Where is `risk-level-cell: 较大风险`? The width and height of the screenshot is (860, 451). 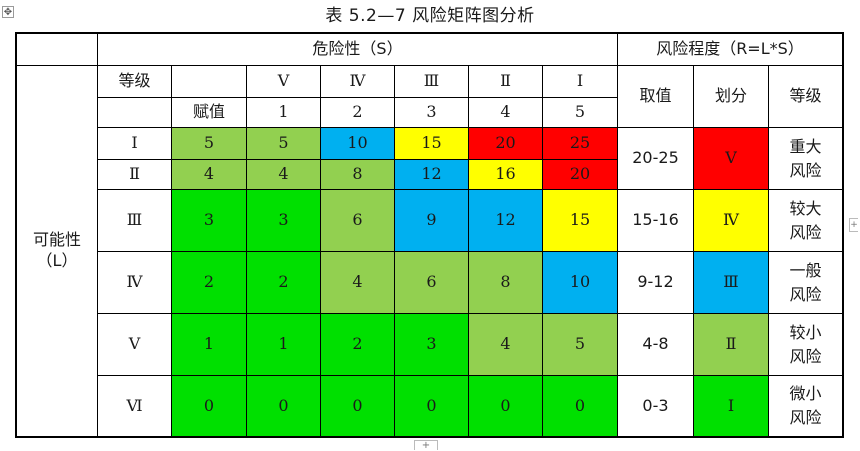
risk-level-cell: 较大风险 is located at coordinates (806, 221).